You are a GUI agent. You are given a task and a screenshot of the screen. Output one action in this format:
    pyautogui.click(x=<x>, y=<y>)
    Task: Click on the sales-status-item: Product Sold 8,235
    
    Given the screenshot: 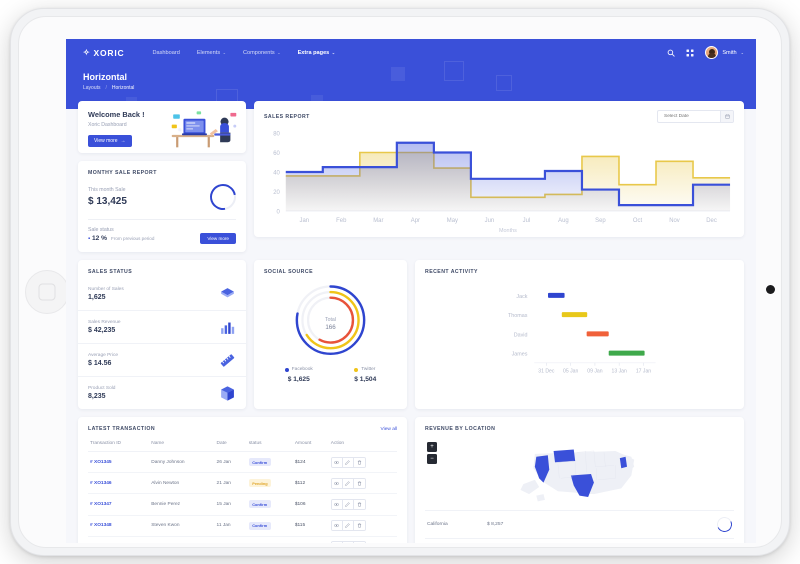 What is the action you would take?
    pyautogui.click(x=162, y=393)
    